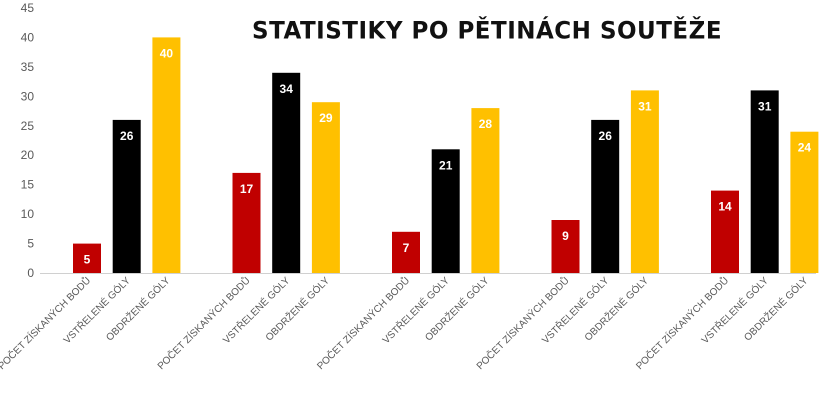  I want to click on bar-value-label: 21, so click(446, 165).